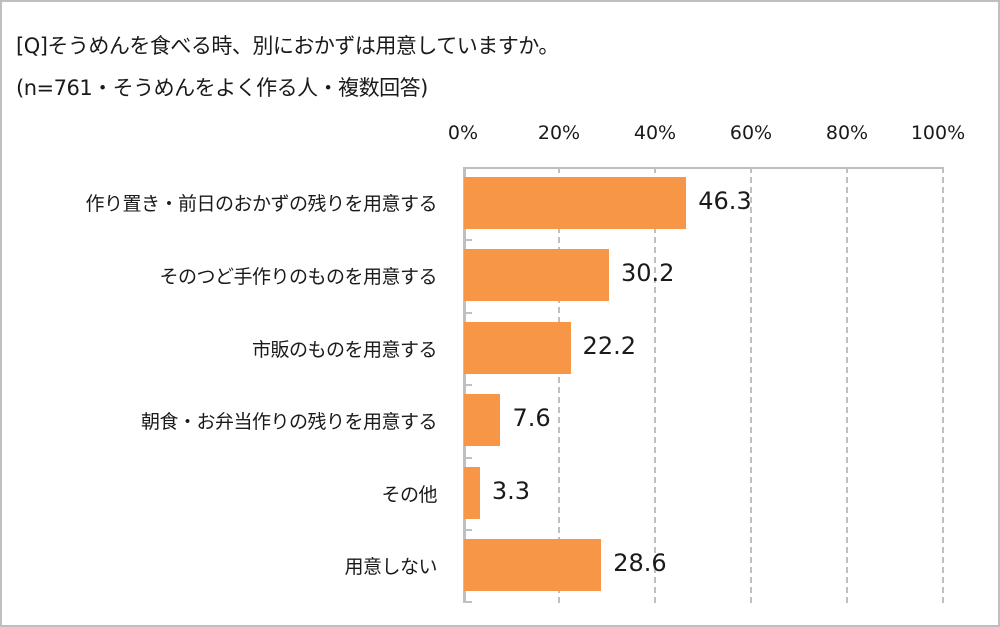  What do you see at coordinates (472, 493) in the screenshot?
I see `bar-other` at bounding box center [472, 493].